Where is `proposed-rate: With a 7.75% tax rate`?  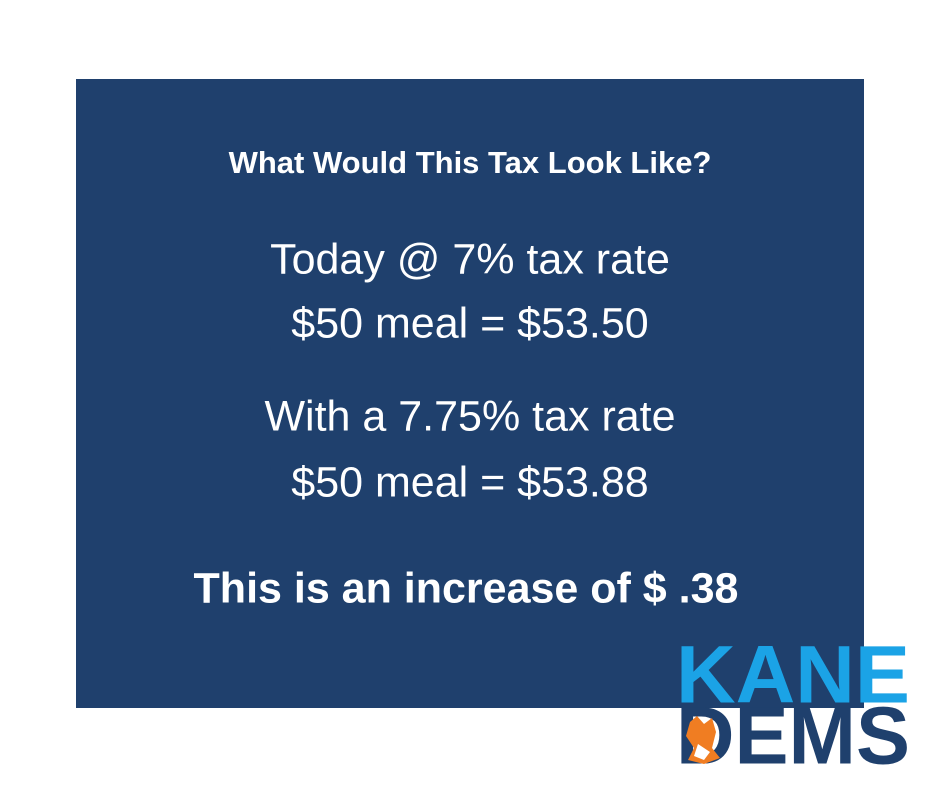
proposed-rate: With a 7.75% tax rate is located at coordinates (469, 416).